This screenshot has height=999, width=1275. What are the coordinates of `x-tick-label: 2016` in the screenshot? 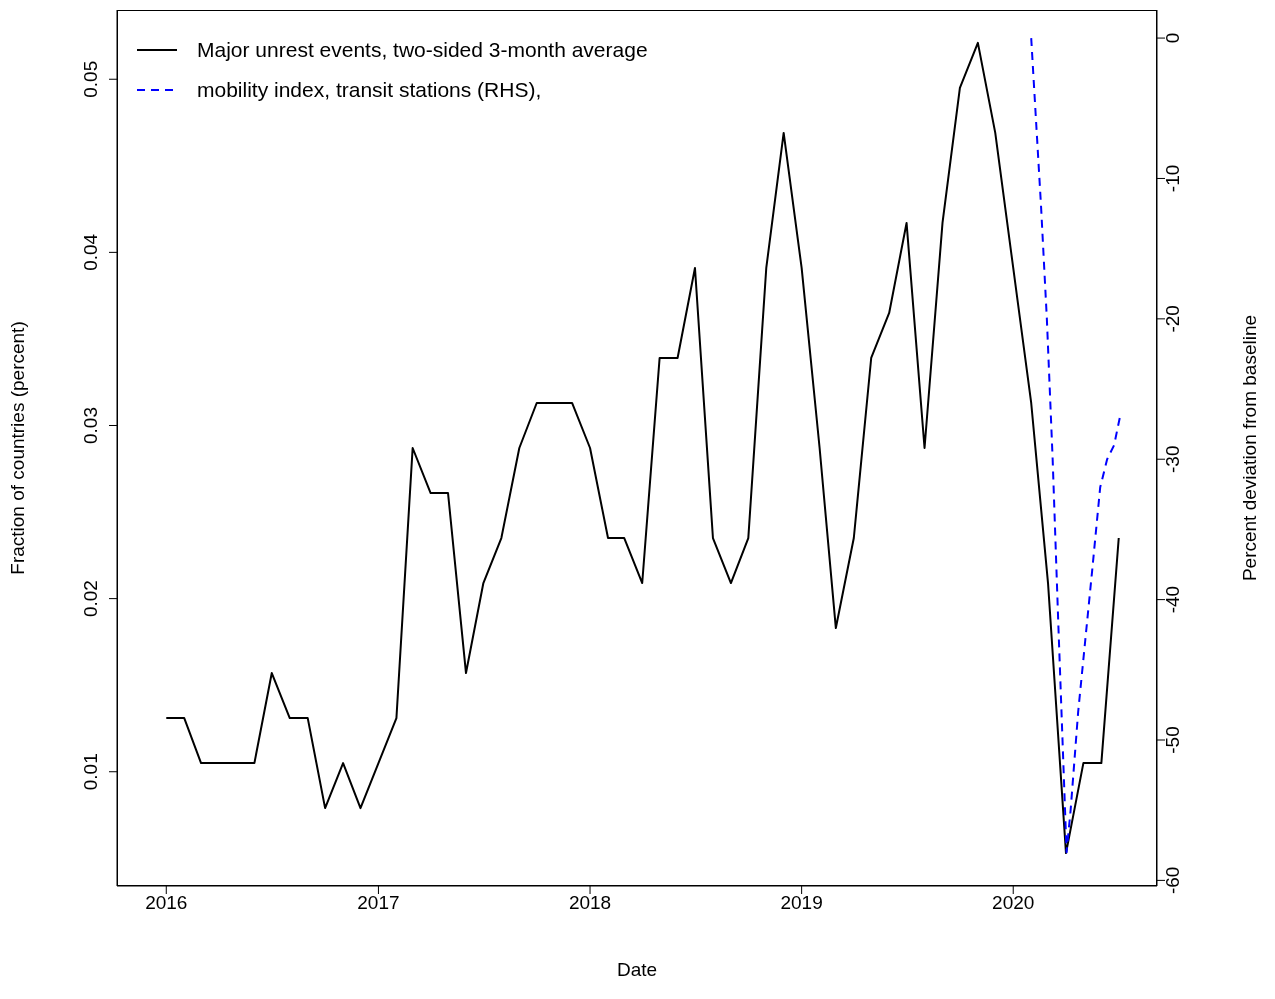 It's located at (166, 903).